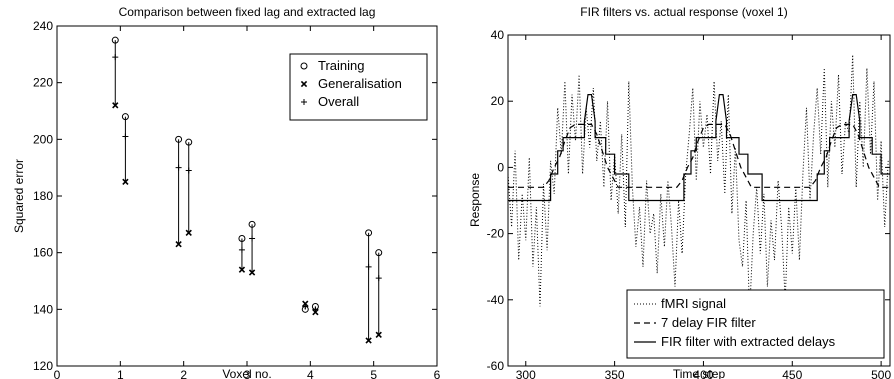 This screenshot has height=379, width=894. Describe the element at coordinates (496, 366) in the screenshot. I see `right-y-tick-label: -60` at that location.